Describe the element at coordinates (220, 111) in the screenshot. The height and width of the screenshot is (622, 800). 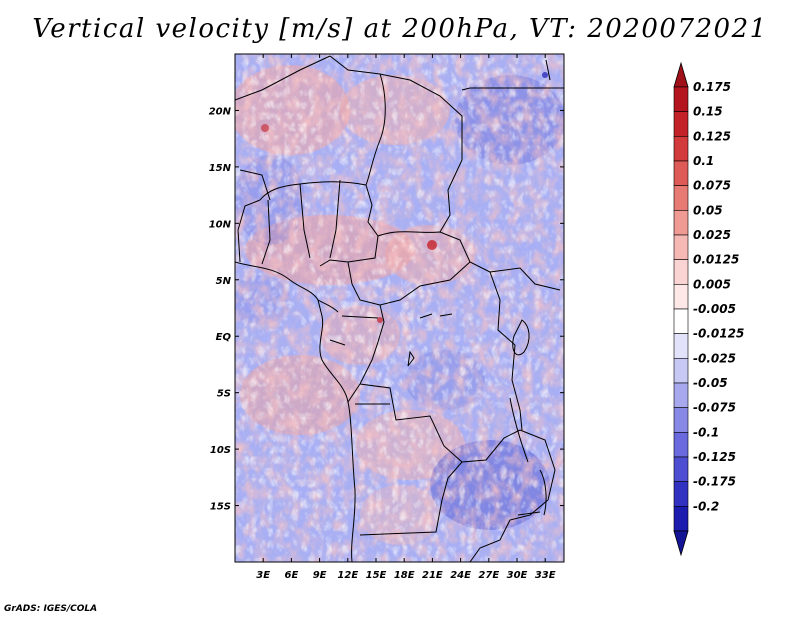
I see `y-tick-label: 20N` at that location.